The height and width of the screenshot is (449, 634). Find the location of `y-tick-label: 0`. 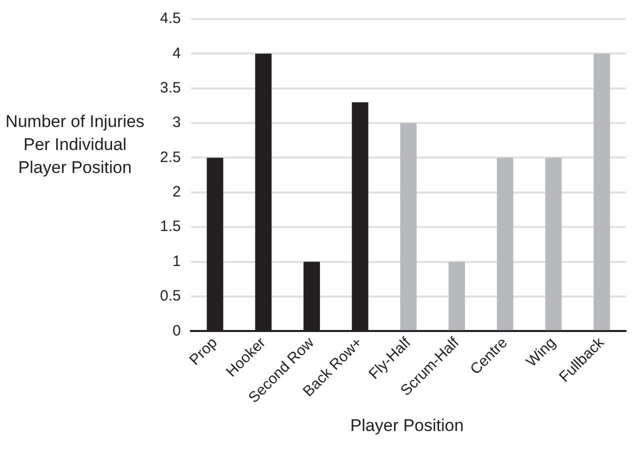

y-tick-label: 0 is located at coordinates (176, 331).